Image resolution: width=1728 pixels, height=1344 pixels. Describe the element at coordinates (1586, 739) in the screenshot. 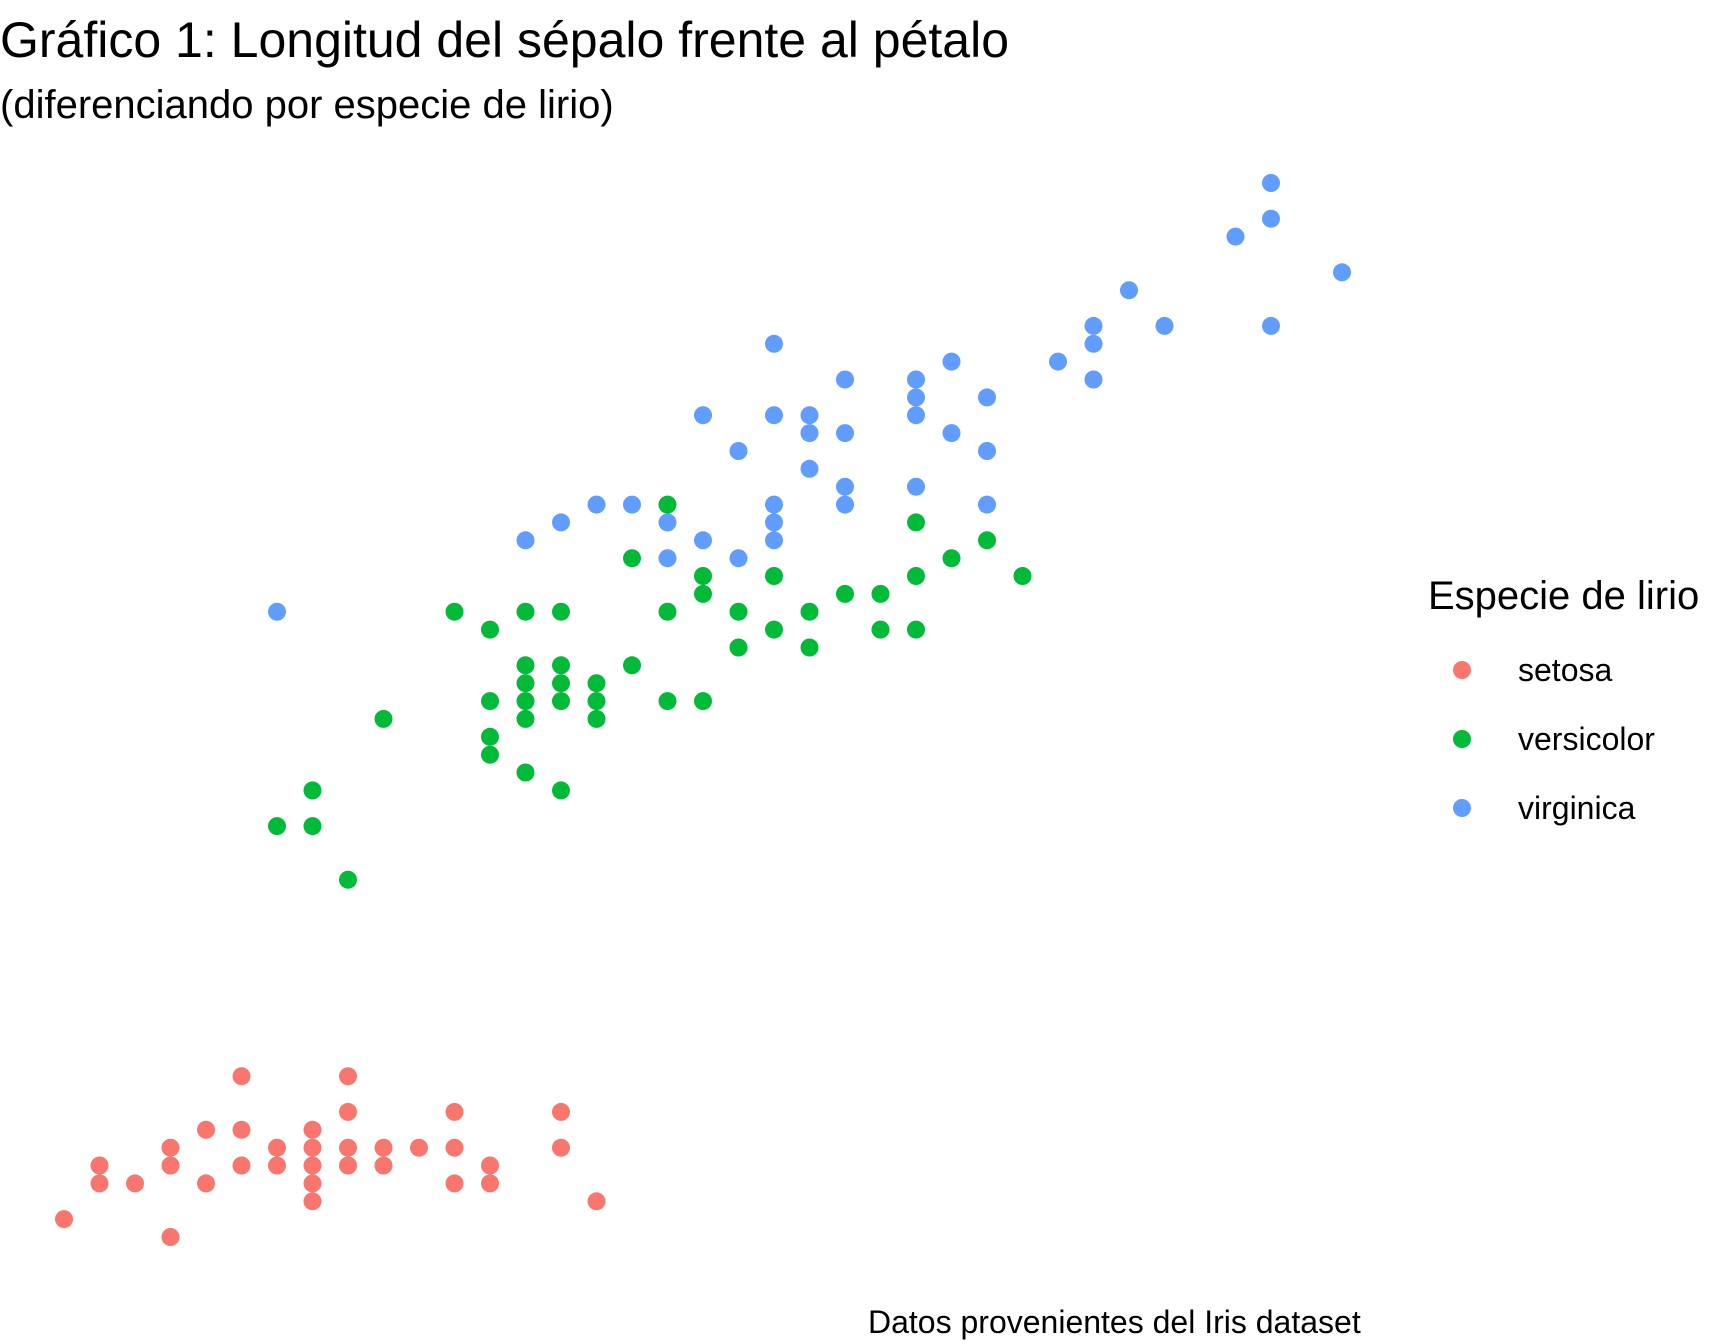

I see `legend-label-versicolor: versicolor` at that location.